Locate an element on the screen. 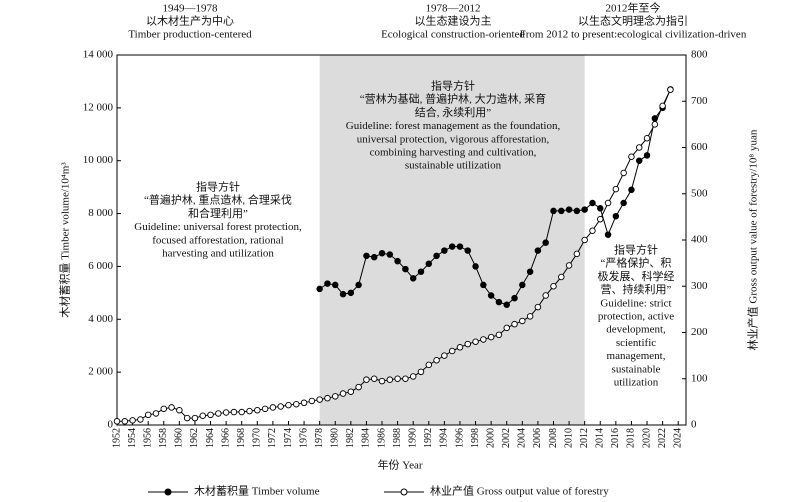 The height and width of the screenshot is (502, 800). guideline-text: 和合理利用” is located at coordinates (218, 213).